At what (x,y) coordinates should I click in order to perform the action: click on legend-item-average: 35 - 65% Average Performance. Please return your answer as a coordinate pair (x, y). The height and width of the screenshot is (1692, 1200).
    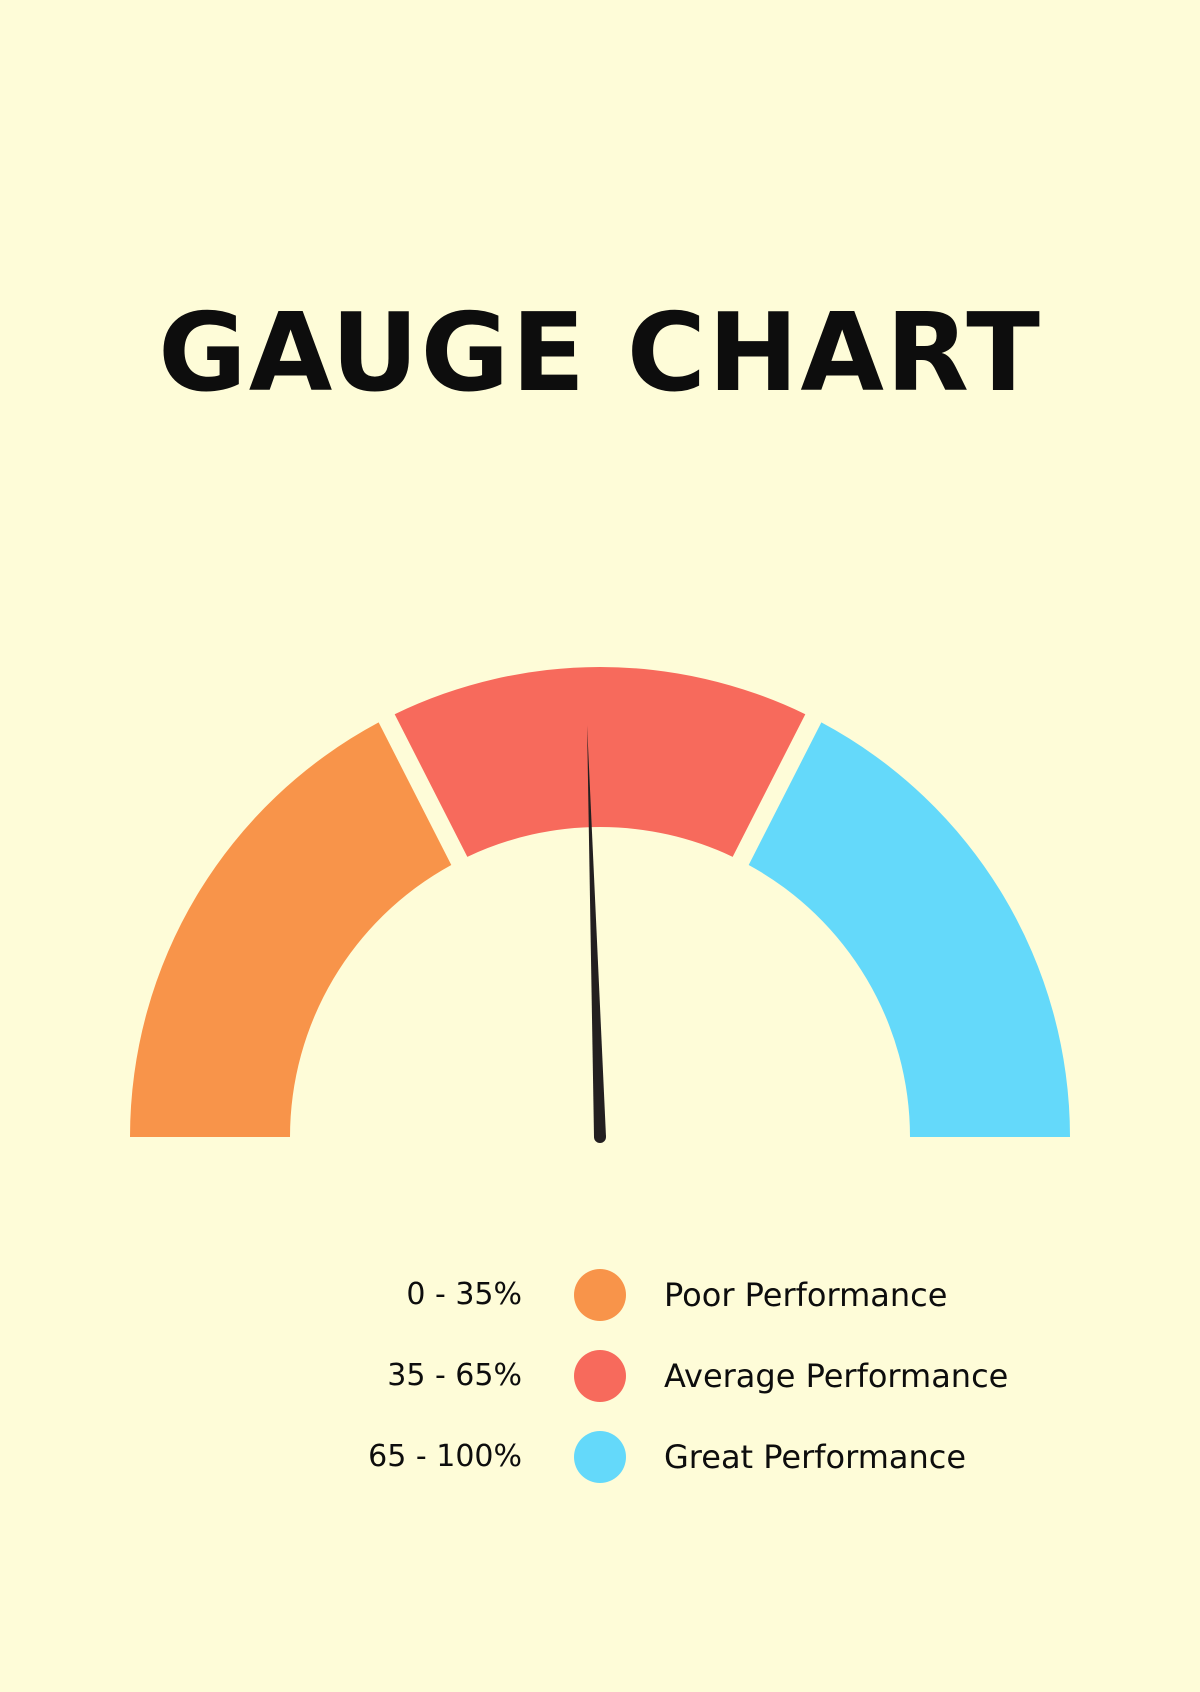
    Looking at the image, I should click on (600, 1376).